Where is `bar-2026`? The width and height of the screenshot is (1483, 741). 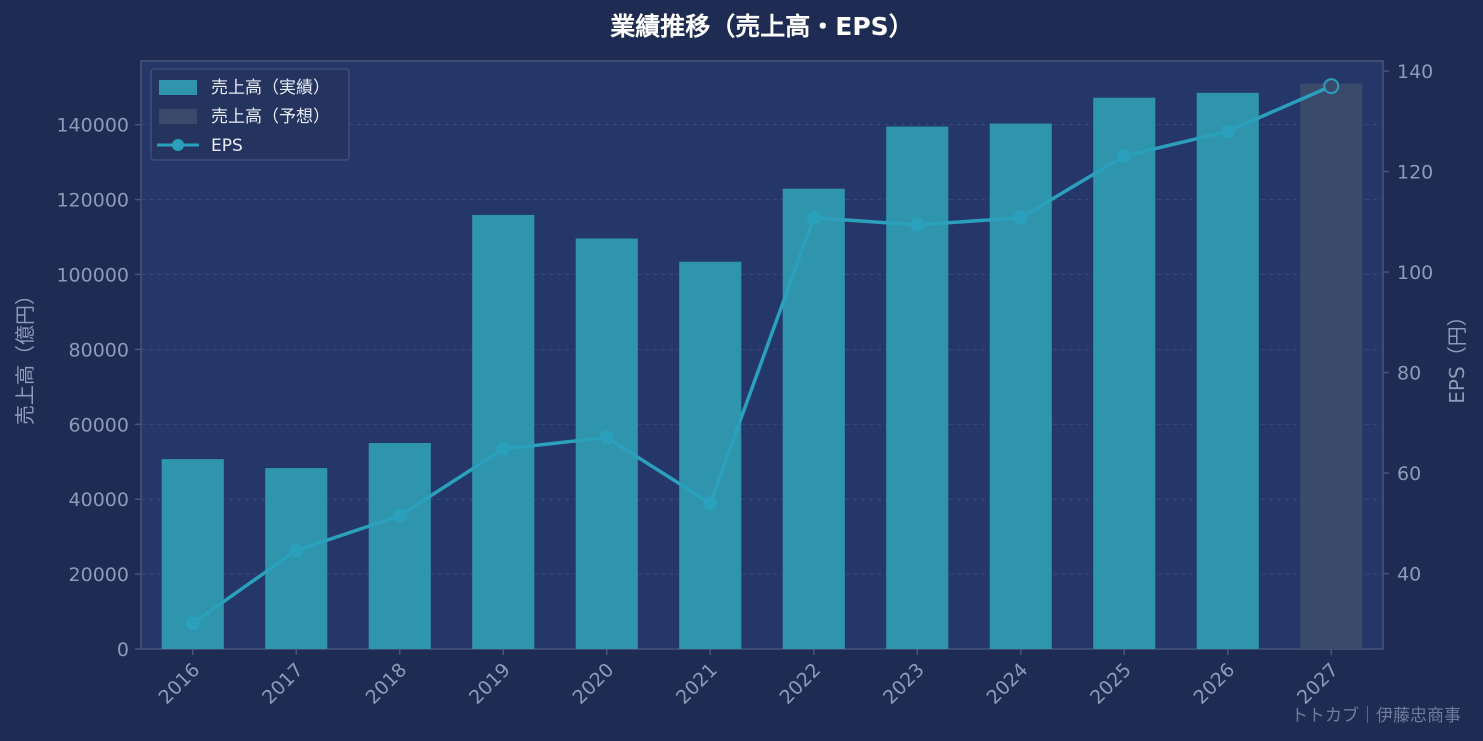
bar-2026 is located at coordinates (1227, 370).